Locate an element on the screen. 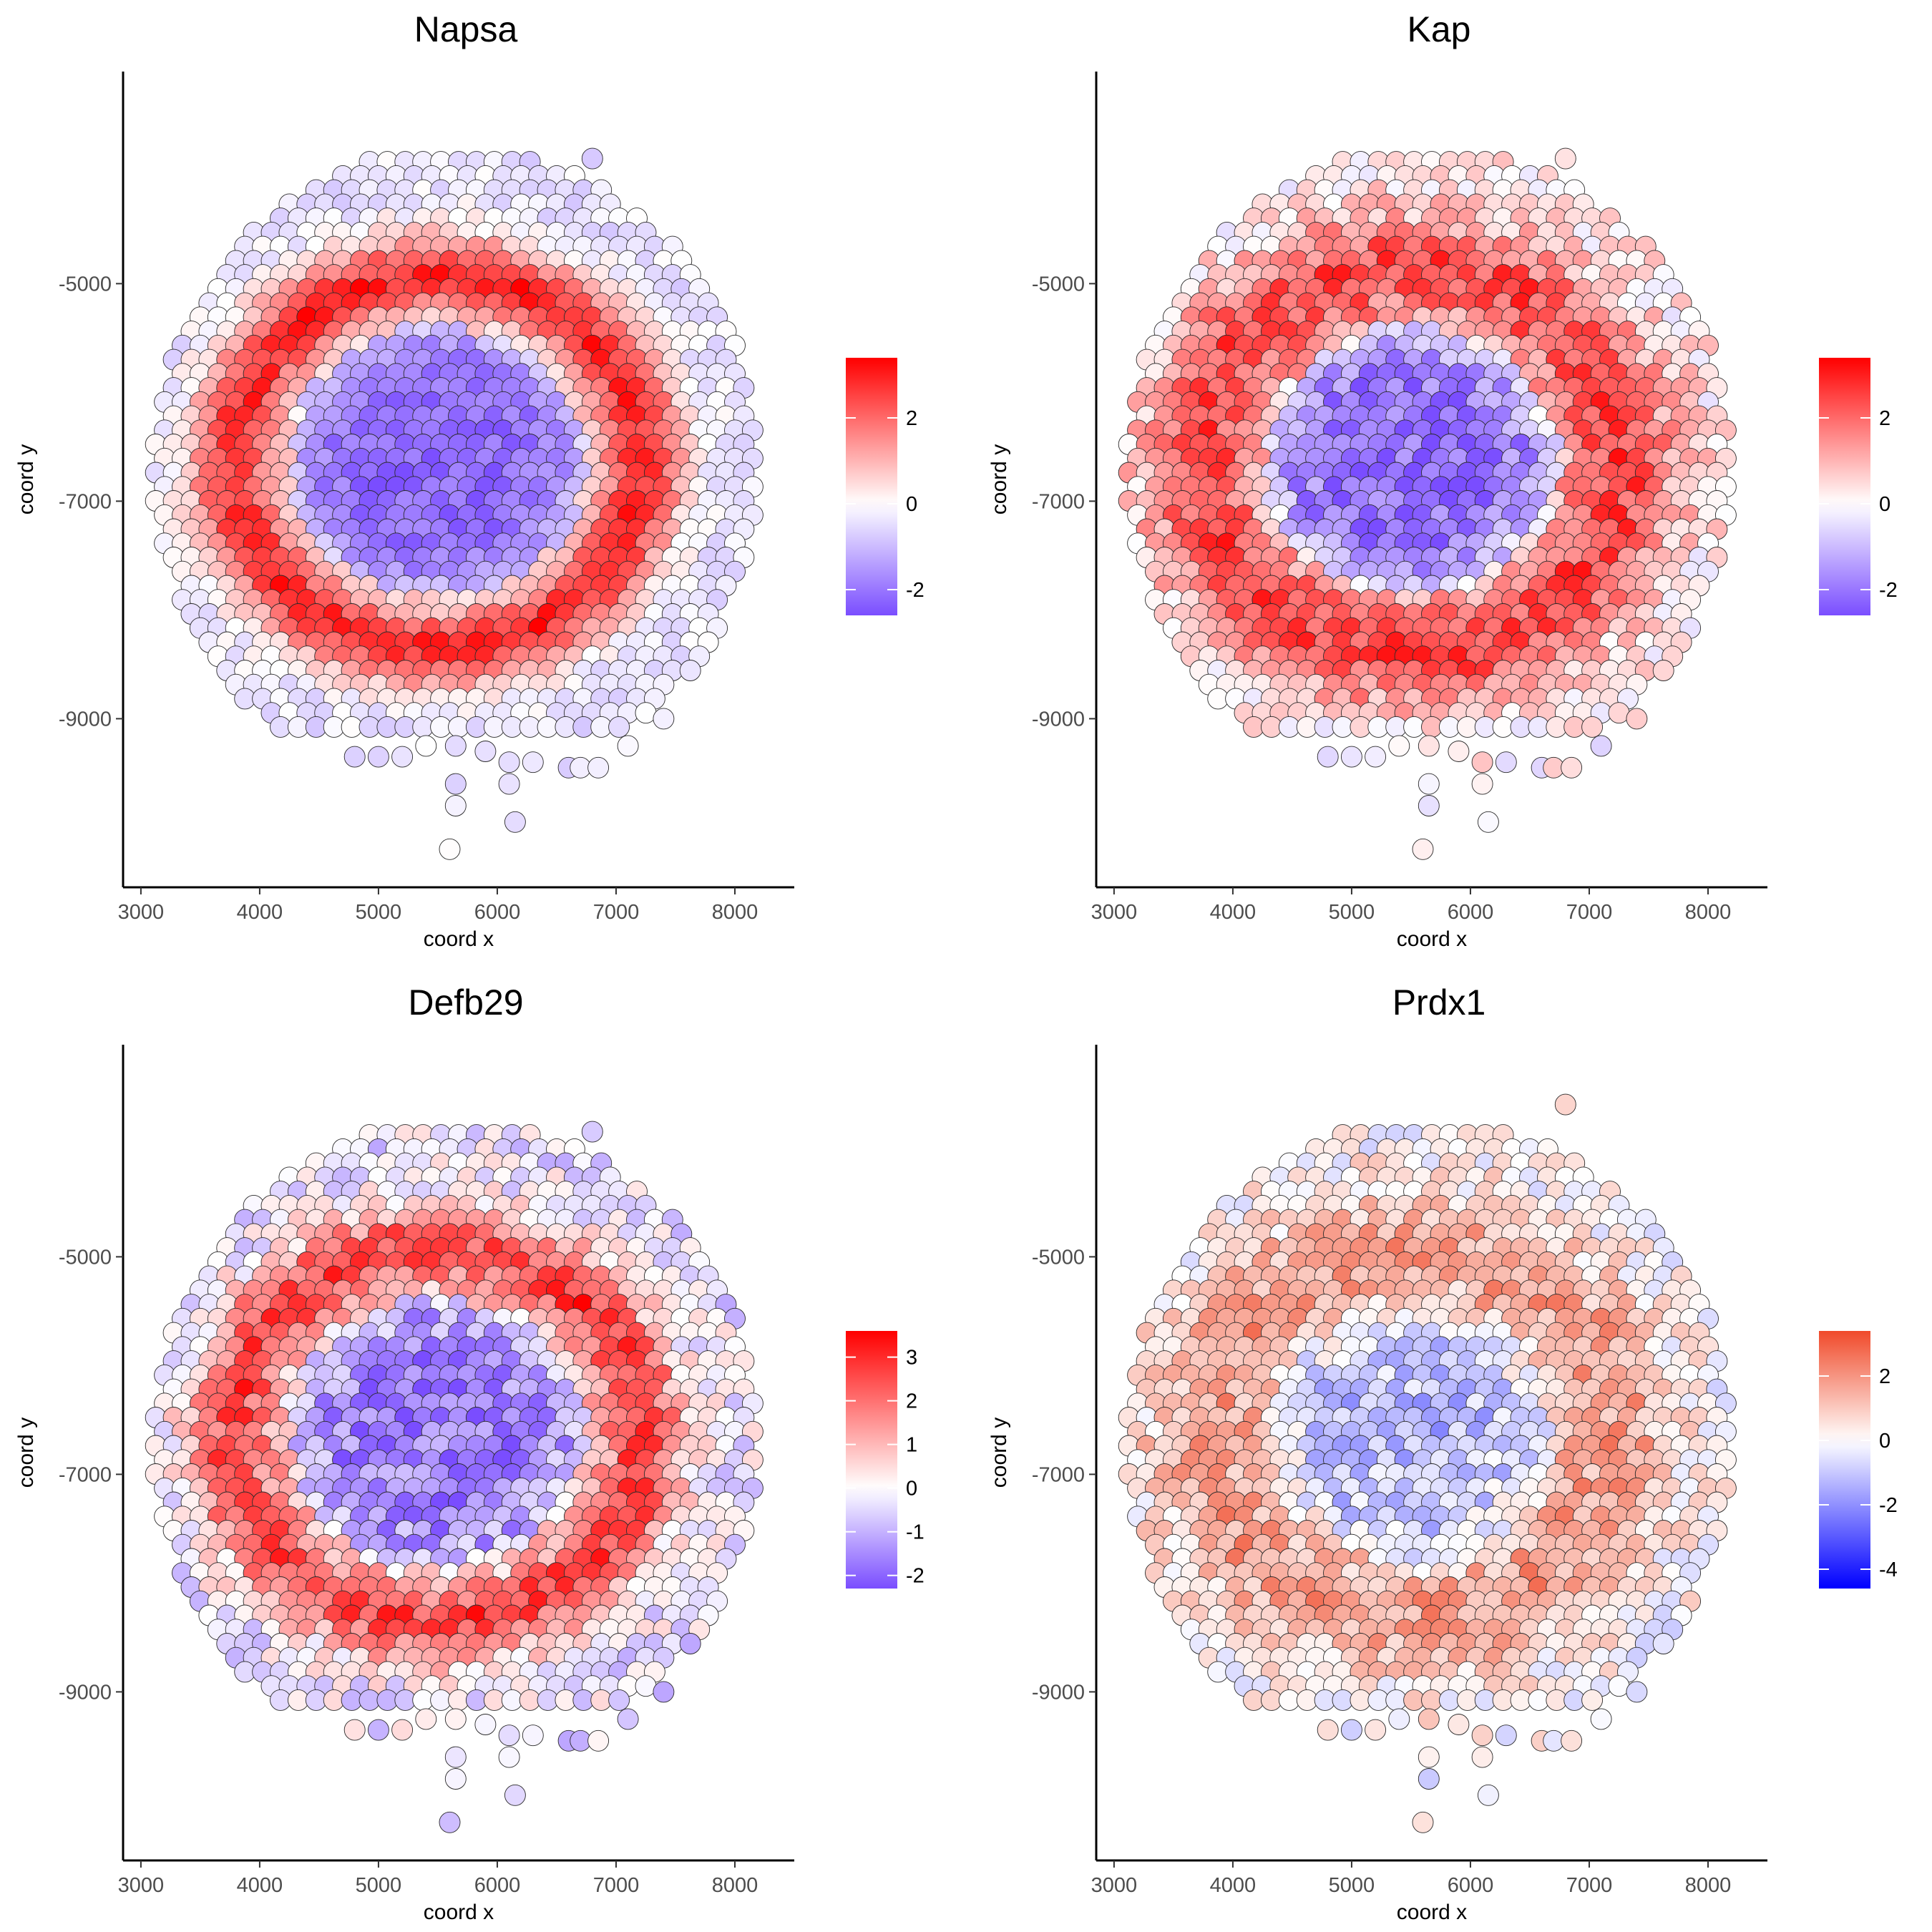 Image resolution: width=1932 pixels, height=1932 pixels. panel-title: Napsa is located at coordinates (466, 29).